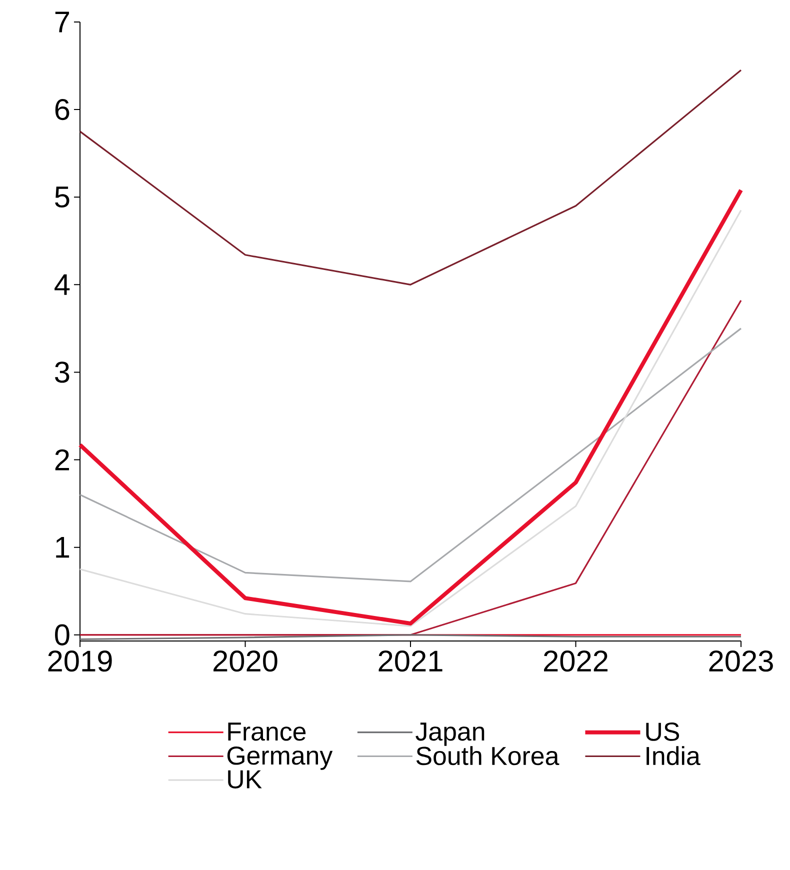 The height and width of the screenshot is (870, 790). Describe the element at coordinates (741, 661) in the screenshot. I see `x-tick-label: 2023` at that location.